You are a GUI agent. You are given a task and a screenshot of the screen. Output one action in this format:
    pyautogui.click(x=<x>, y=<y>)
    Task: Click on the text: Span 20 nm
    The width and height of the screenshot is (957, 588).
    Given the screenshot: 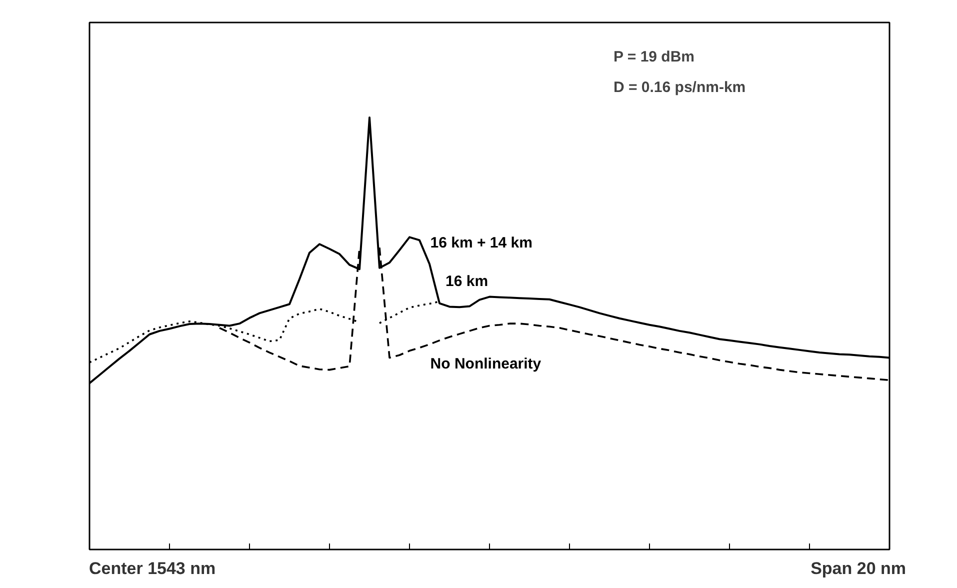 What is the action you would take?
    pyautogui.click(x=858, y=569)
    